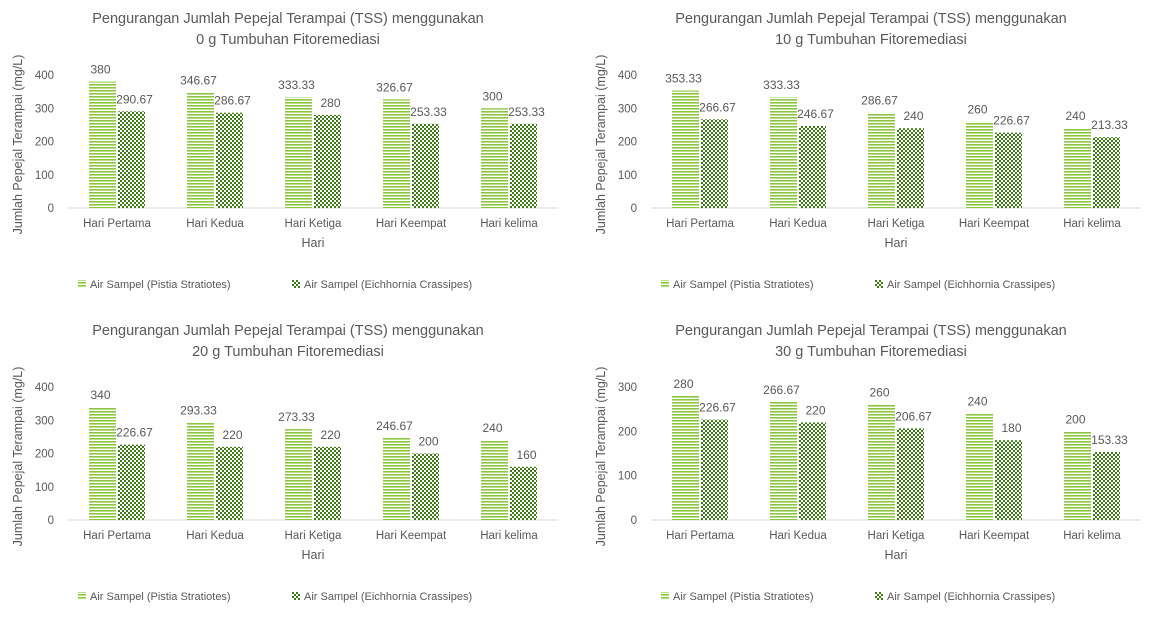 The width and height of the screenshot is (1166, 623). I want to click on data-label-eichhornia: 246.67, so click(815, 114).